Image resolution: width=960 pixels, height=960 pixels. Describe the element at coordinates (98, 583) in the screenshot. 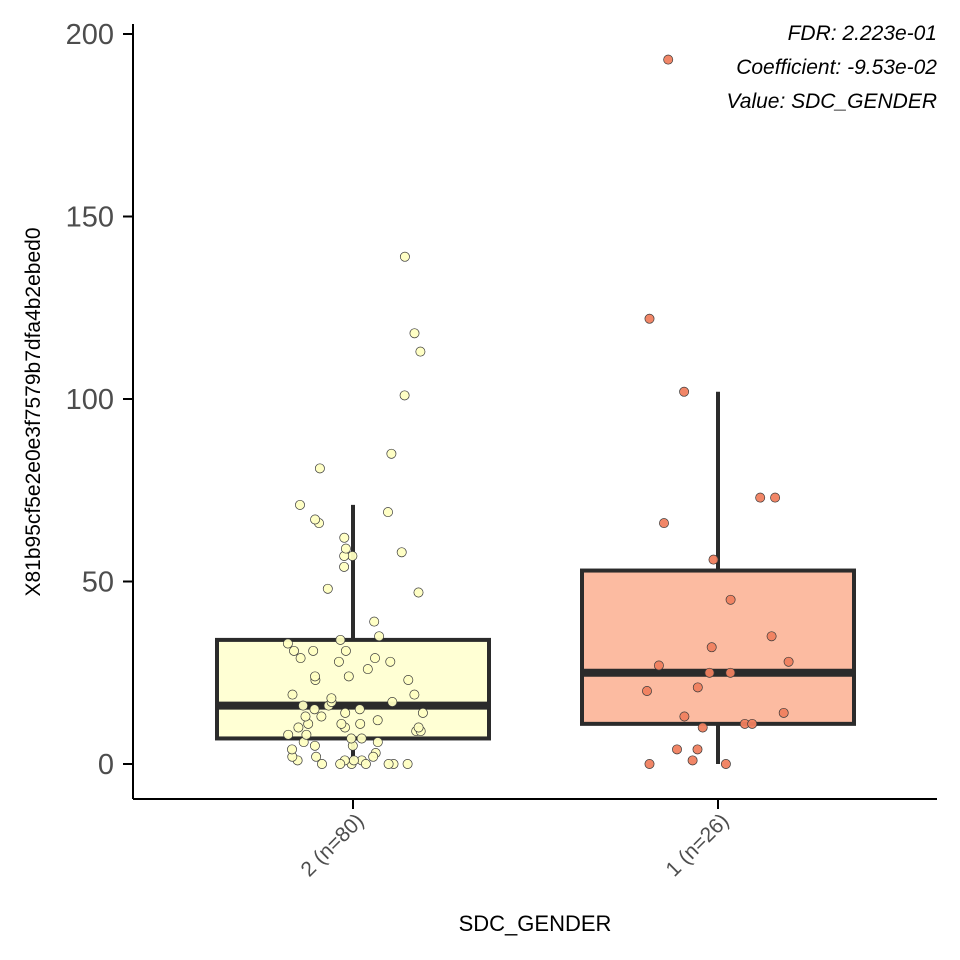

I see `y-tick-label: 50` at that location.